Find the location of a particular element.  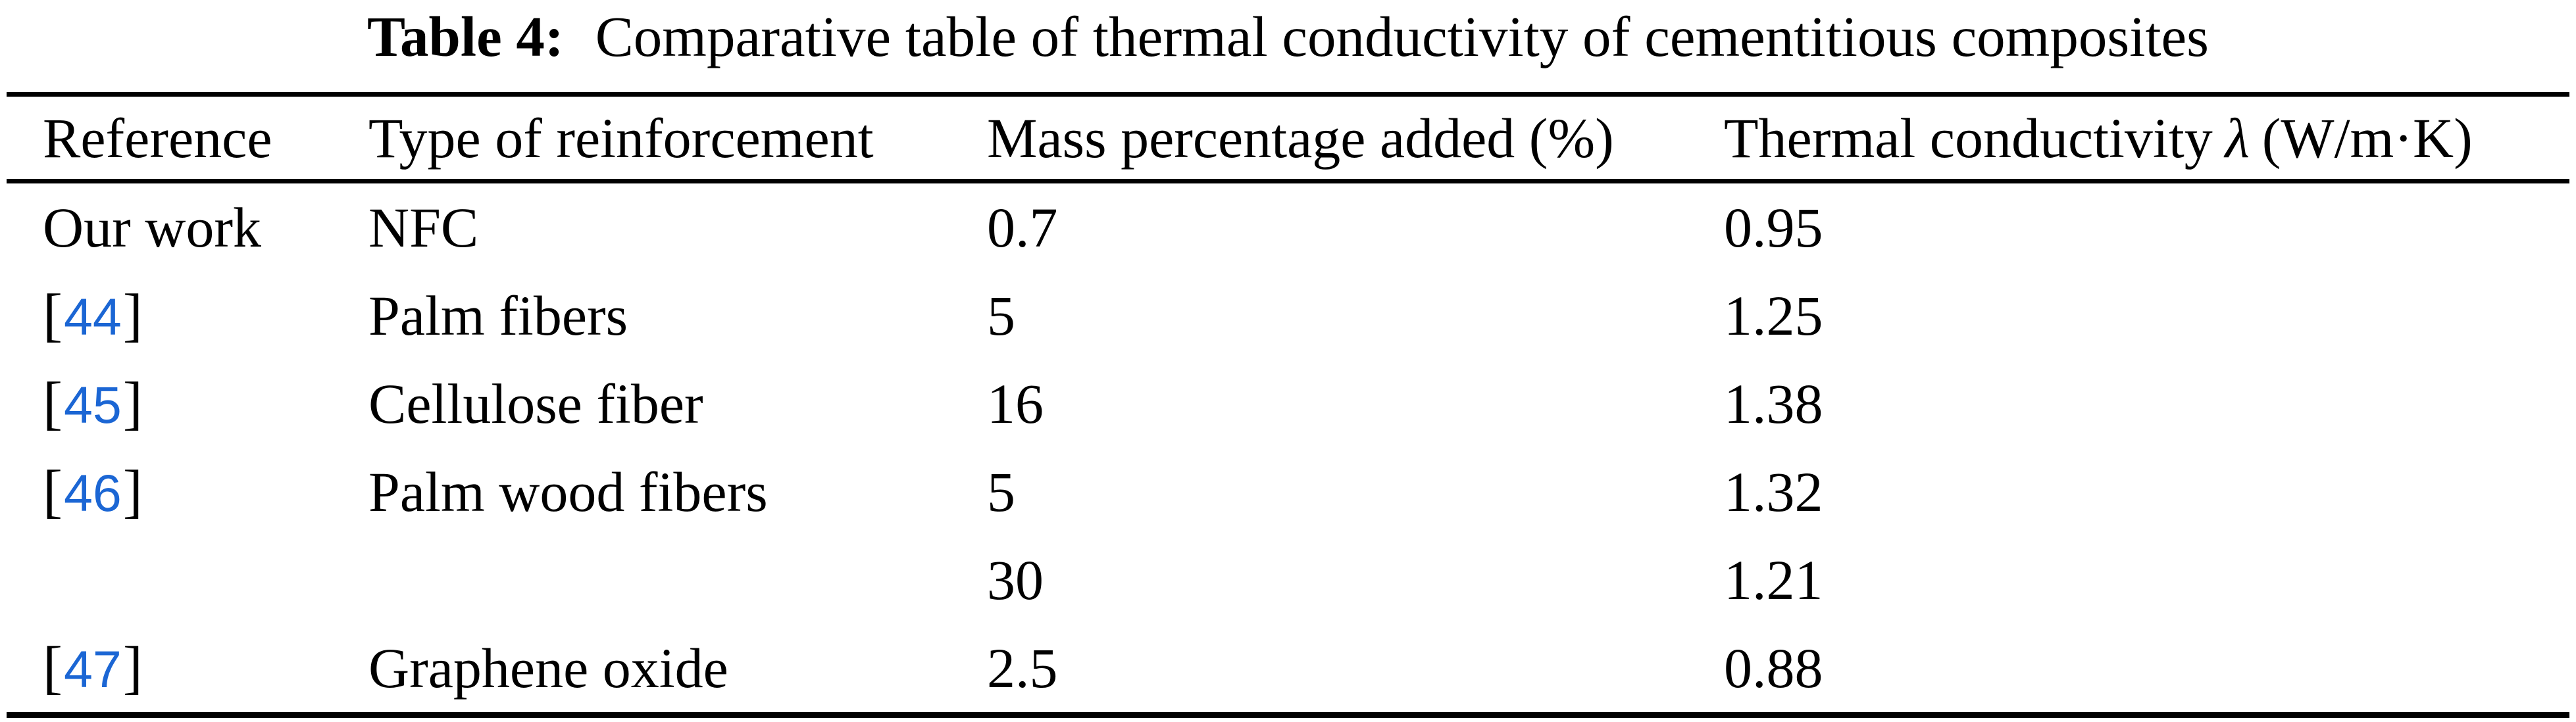

reference-cell: Our work is located at coordinates (152, 227).